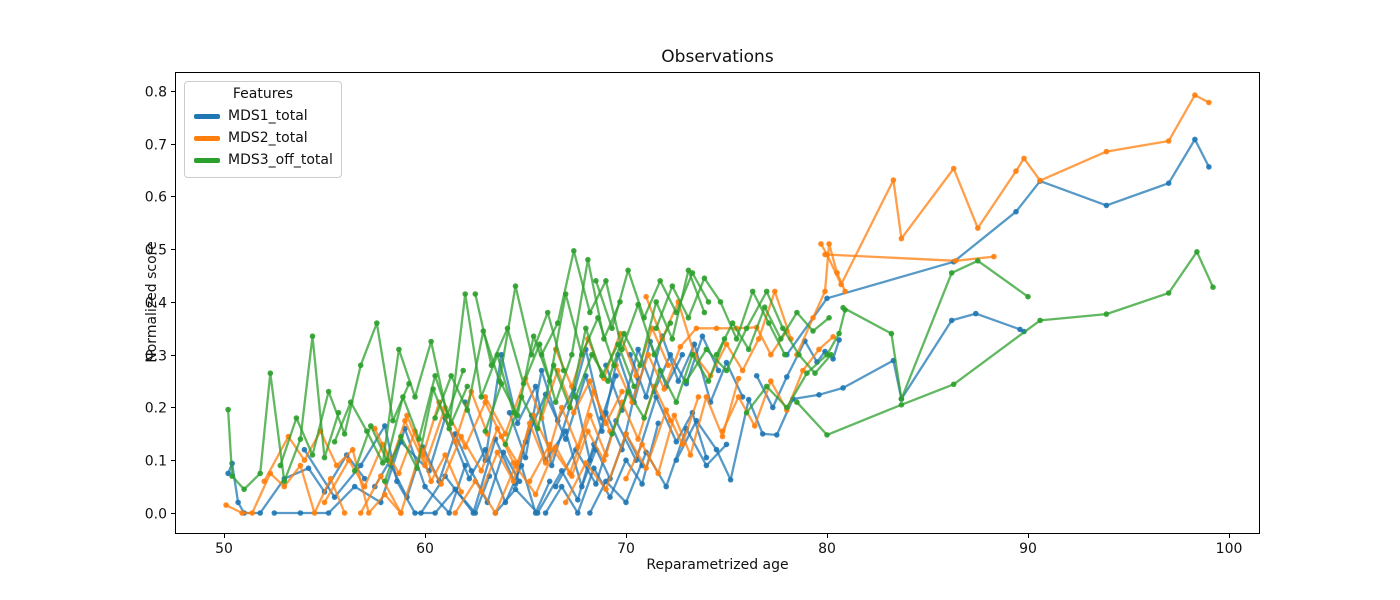 The width and height of the screenshot is (1400, 600). What do you see at coordinates (263, 160) in the screenshot?
I see `legend-item-mds3-off-total: MDS3_off_total` at bounding box center [263, 160].